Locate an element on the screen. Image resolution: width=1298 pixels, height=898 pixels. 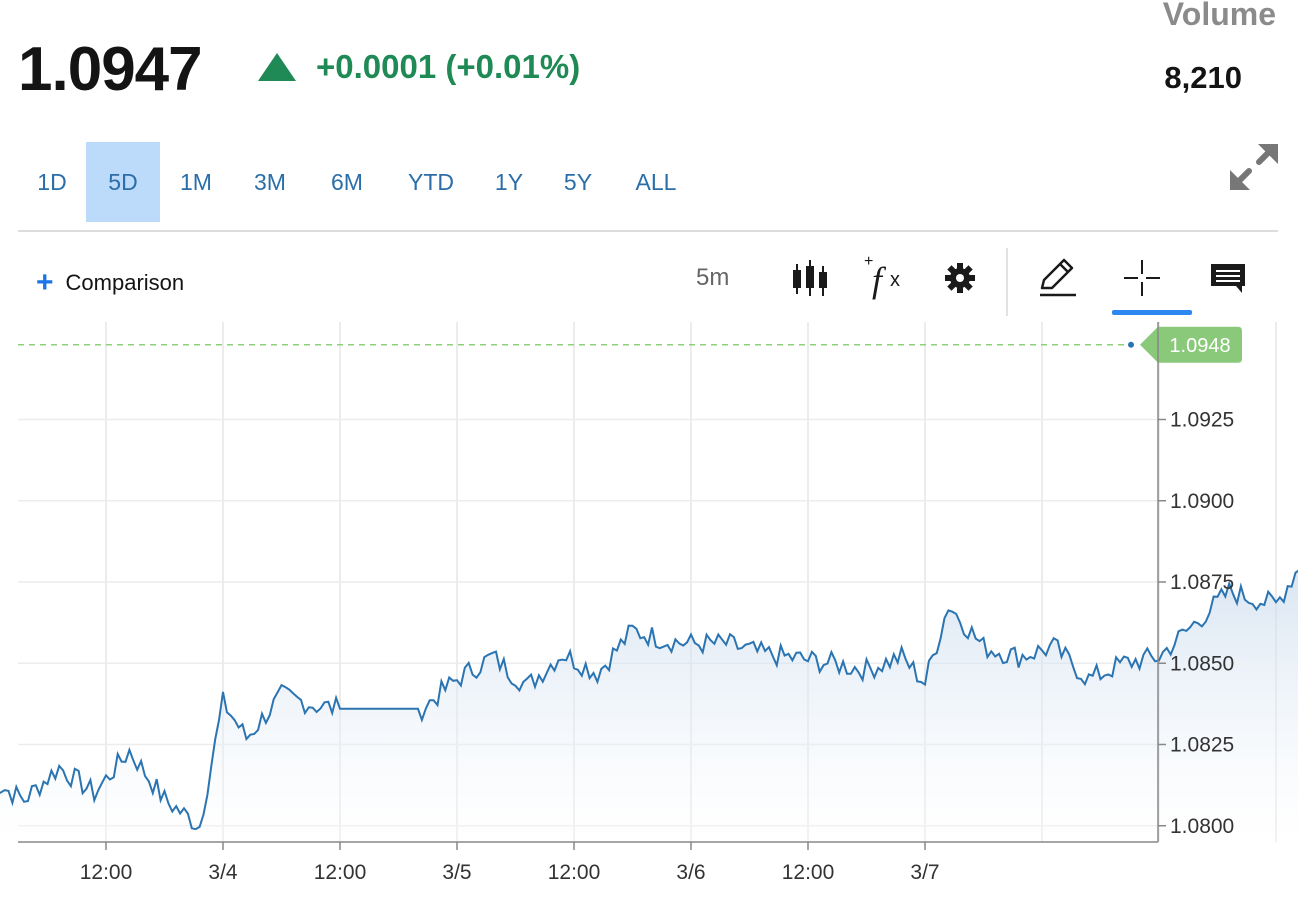
last-price-tag: 1.0948 is located at coordinates (1191, 344).